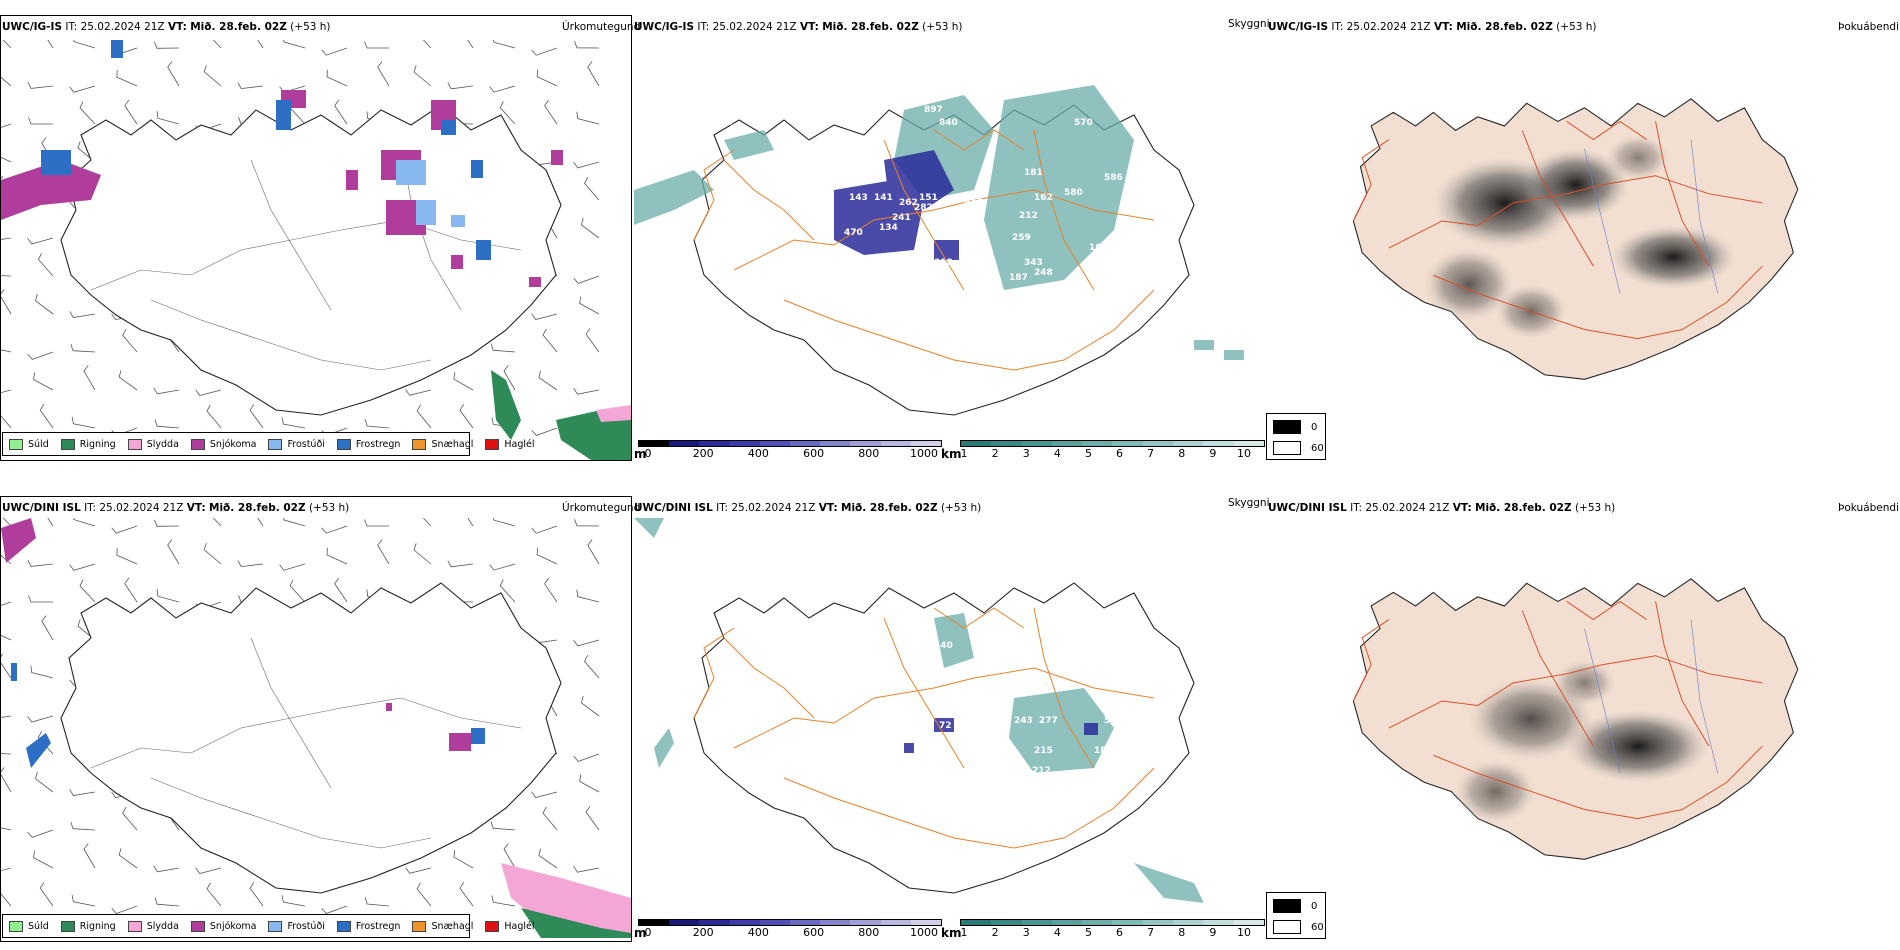  I want to click on it-label: IT:, so click(90, 508).